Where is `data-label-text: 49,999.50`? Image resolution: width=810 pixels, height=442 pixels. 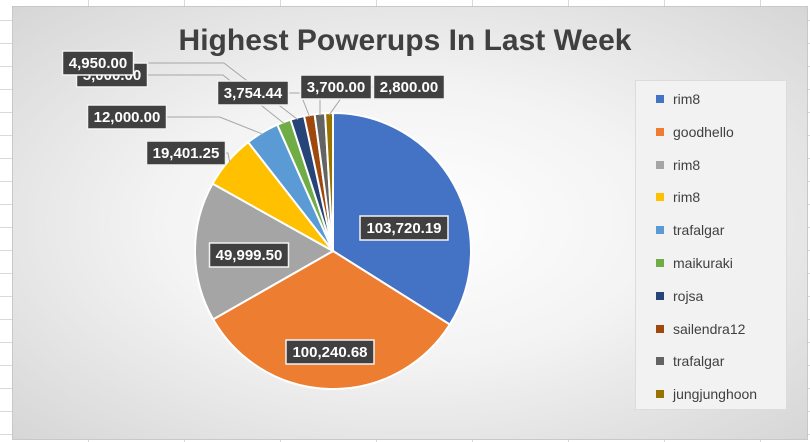 data-label-text: 49,999.50 is located at coordinates (249, 255).